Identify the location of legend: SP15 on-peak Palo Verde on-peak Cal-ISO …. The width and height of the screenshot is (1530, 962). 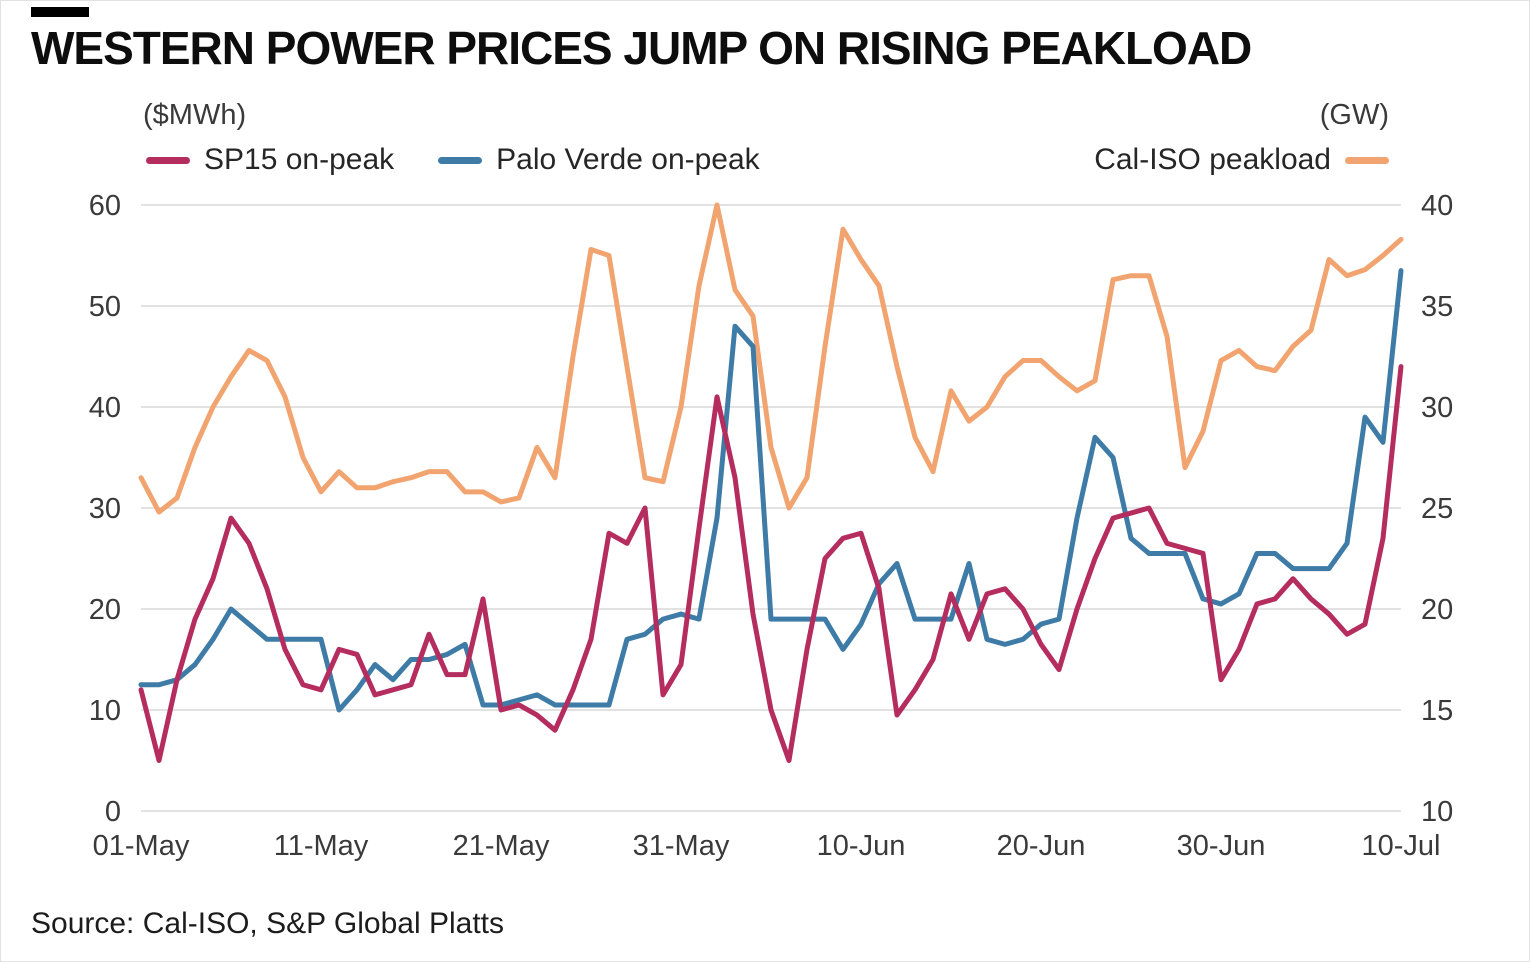
(767, 160).